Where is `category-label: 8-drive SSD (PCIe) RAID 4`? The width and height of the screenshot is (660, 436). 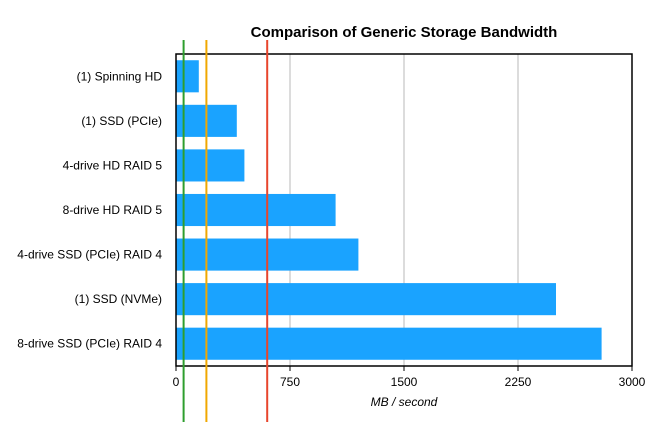
category-label: 8-drive SSD (PCIe) RAID 4 is located at coordinates (89, 344).